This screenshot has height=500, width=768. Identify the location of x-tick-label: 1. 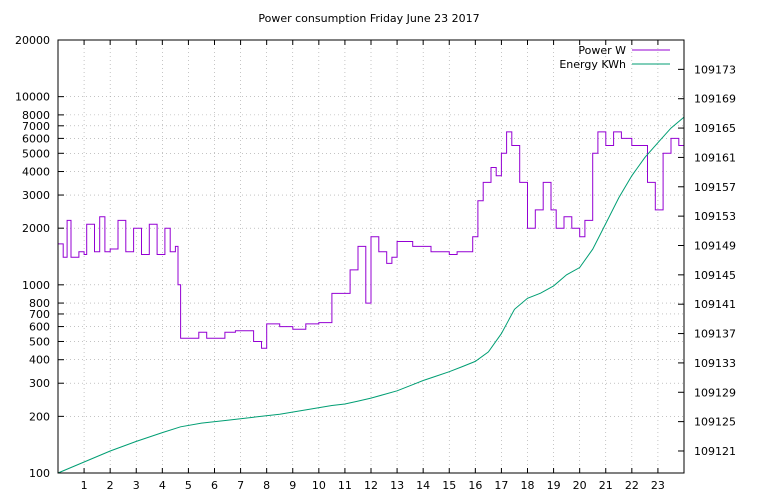
(84, 485).